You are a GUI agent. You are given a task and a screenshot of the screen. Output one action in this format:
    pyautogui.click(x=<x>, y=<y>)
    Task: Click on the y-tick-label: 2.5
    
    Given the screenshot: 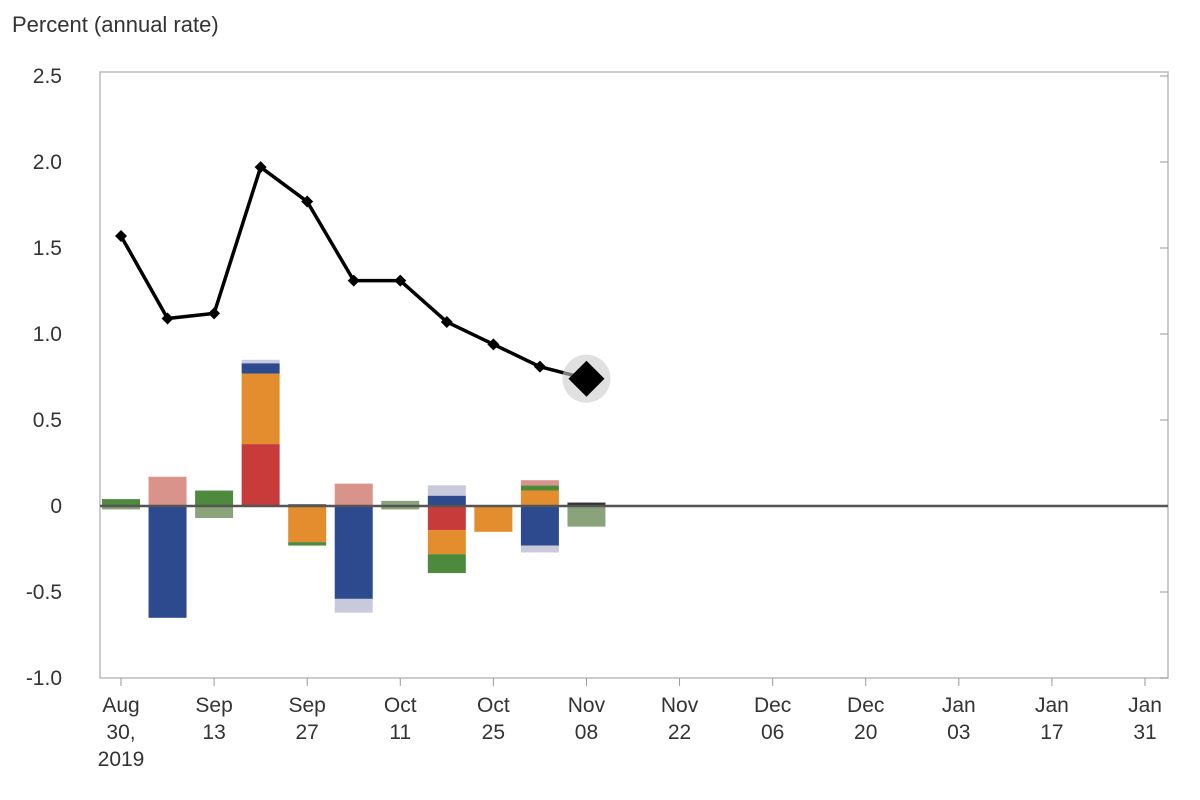 What is the action you would take?
    pyautogui.click(x=47, y=76)
    